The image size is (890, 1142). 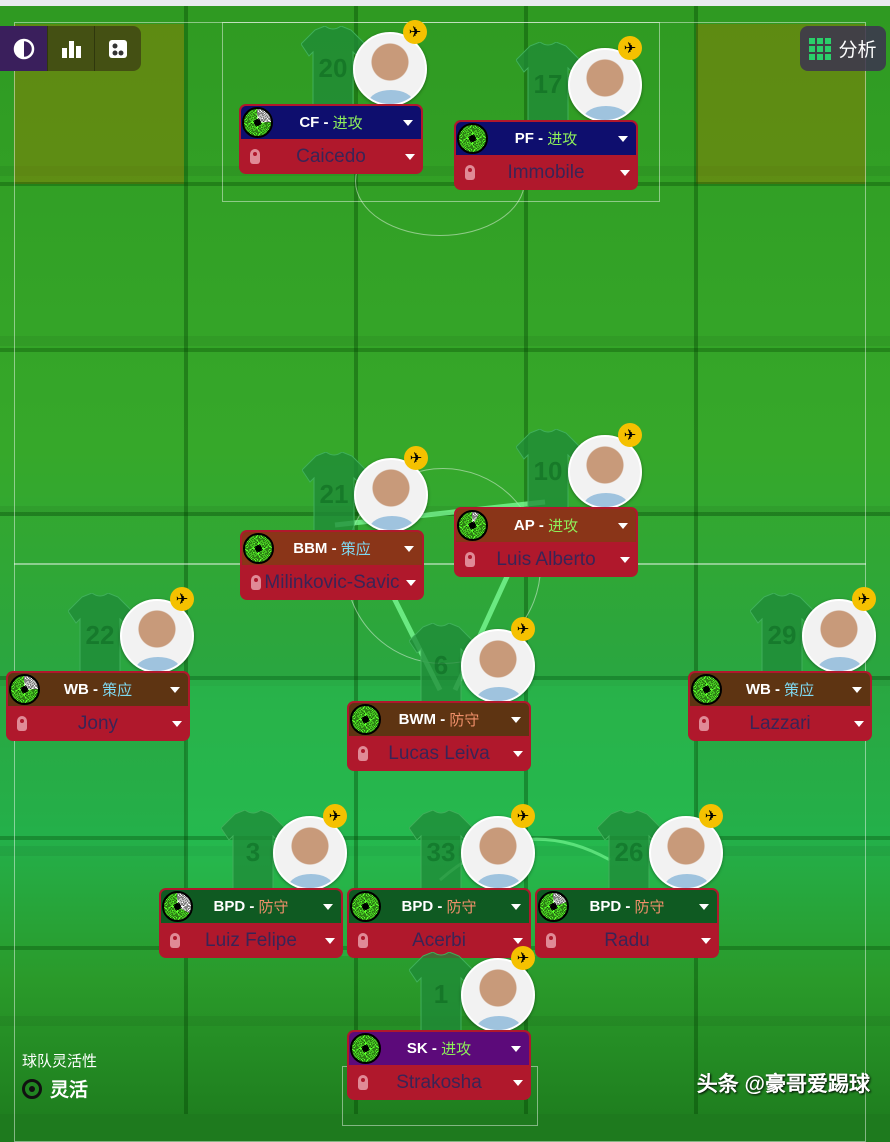 I want to click on team-flexibility-value-row: 灵活, so click(x=59, y=1088).